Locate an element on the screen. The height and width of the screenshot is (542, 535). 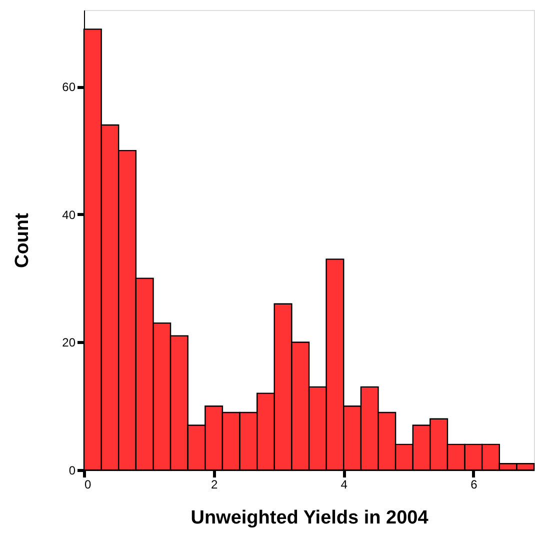
x-tick-label: 6 is located at coordinates (474, 485).